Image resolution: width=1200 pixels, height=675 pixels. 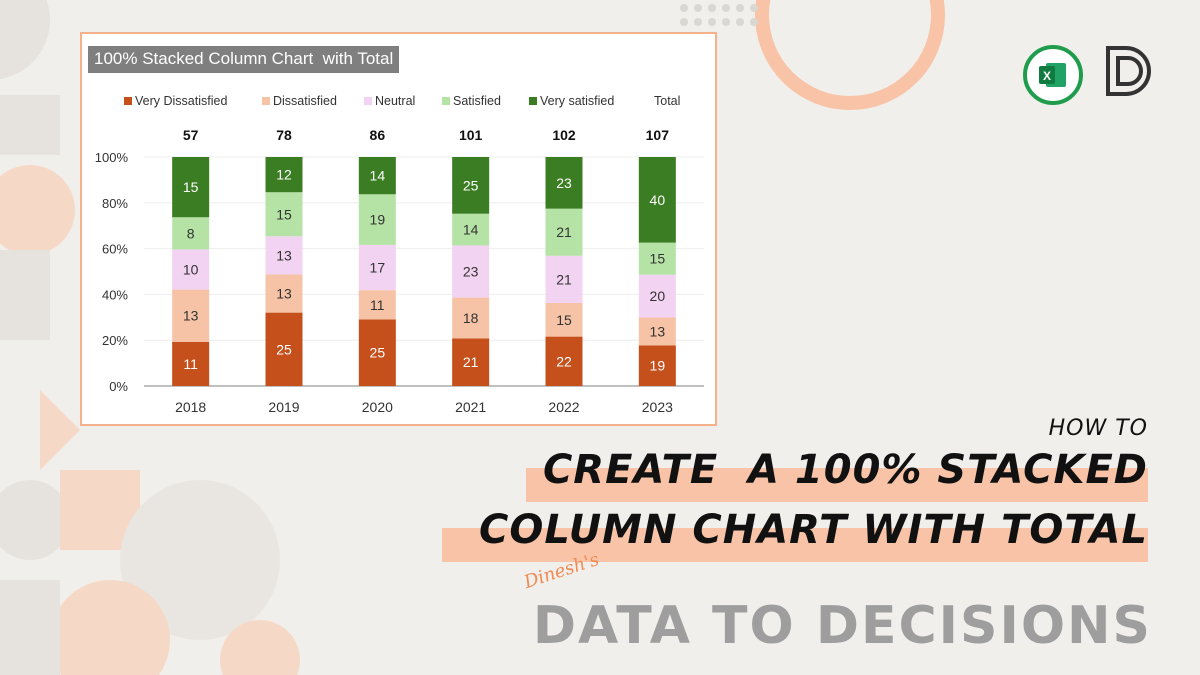 I want to click on chart-title: 100% Stacked Column Chart with Total, so click(x=243, y=59).